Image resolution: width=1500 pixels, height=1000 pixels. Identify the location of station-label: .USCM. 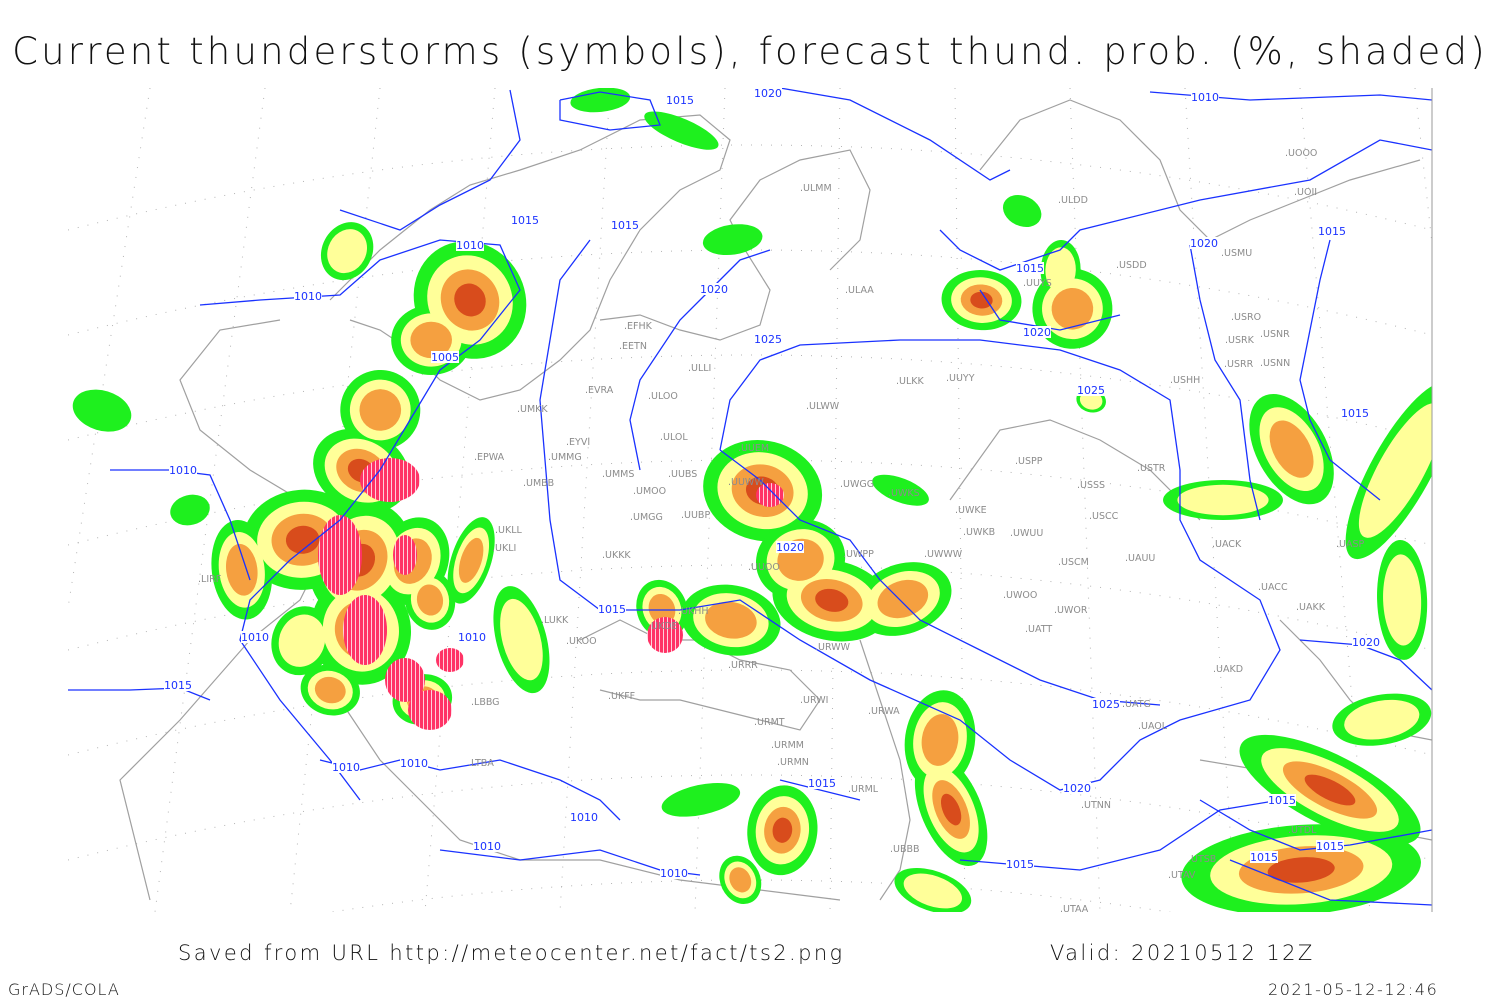
(1073, 562).